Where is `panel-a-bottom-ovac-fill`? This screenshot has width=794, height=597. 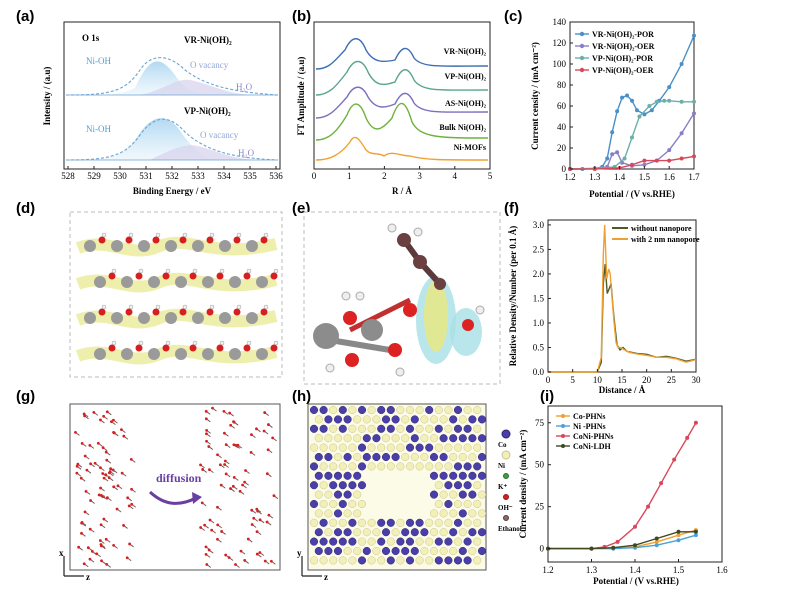
panel-a-bottom-ovac-fill is located at coordinates (202, 152).